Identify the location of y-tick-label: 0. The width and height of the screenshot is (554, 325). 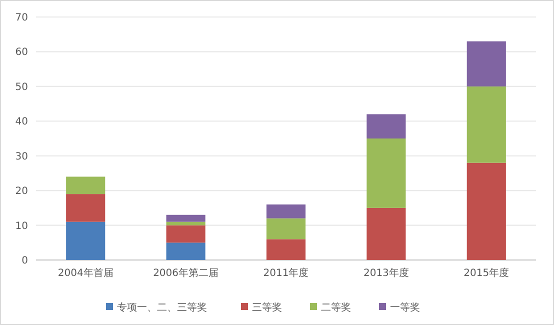
(25, 261).